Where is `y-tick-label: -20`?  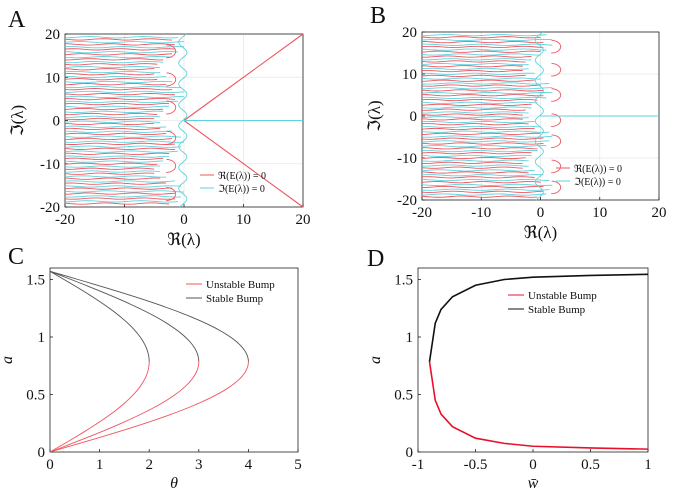
y-tick-label: -20 is located at coordinates (407, 201).